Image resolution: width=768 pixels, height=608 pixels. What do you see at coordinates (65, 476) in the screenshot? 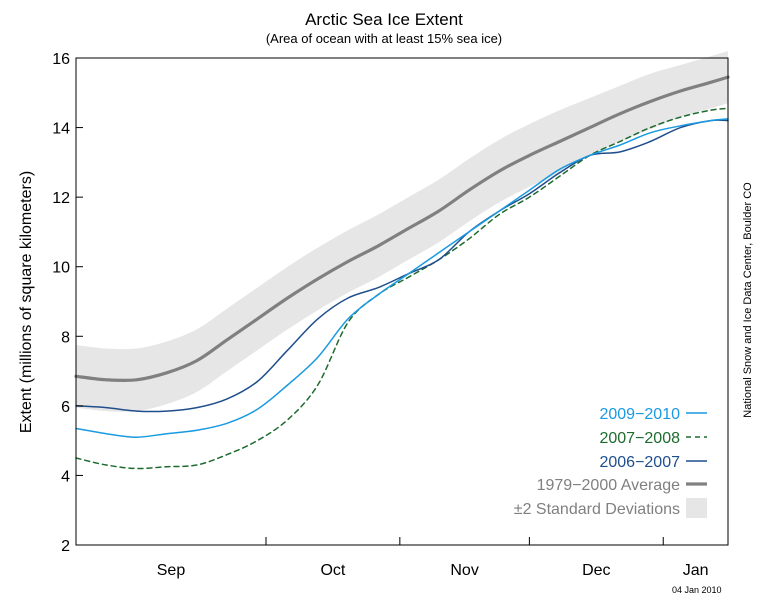
I see `y-tick-label: 4` at bounding box center [65, 476].